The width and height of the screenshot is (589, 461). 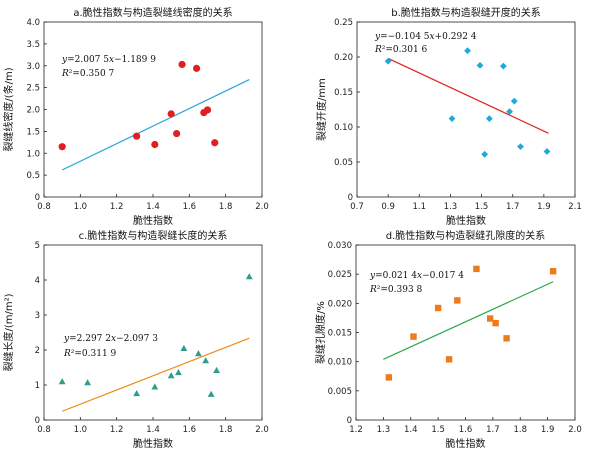 What do you see at coordinates (575, 207) in the screenshot?
I see `x-tick-label: 2.1` at bounding box center [575, 207].